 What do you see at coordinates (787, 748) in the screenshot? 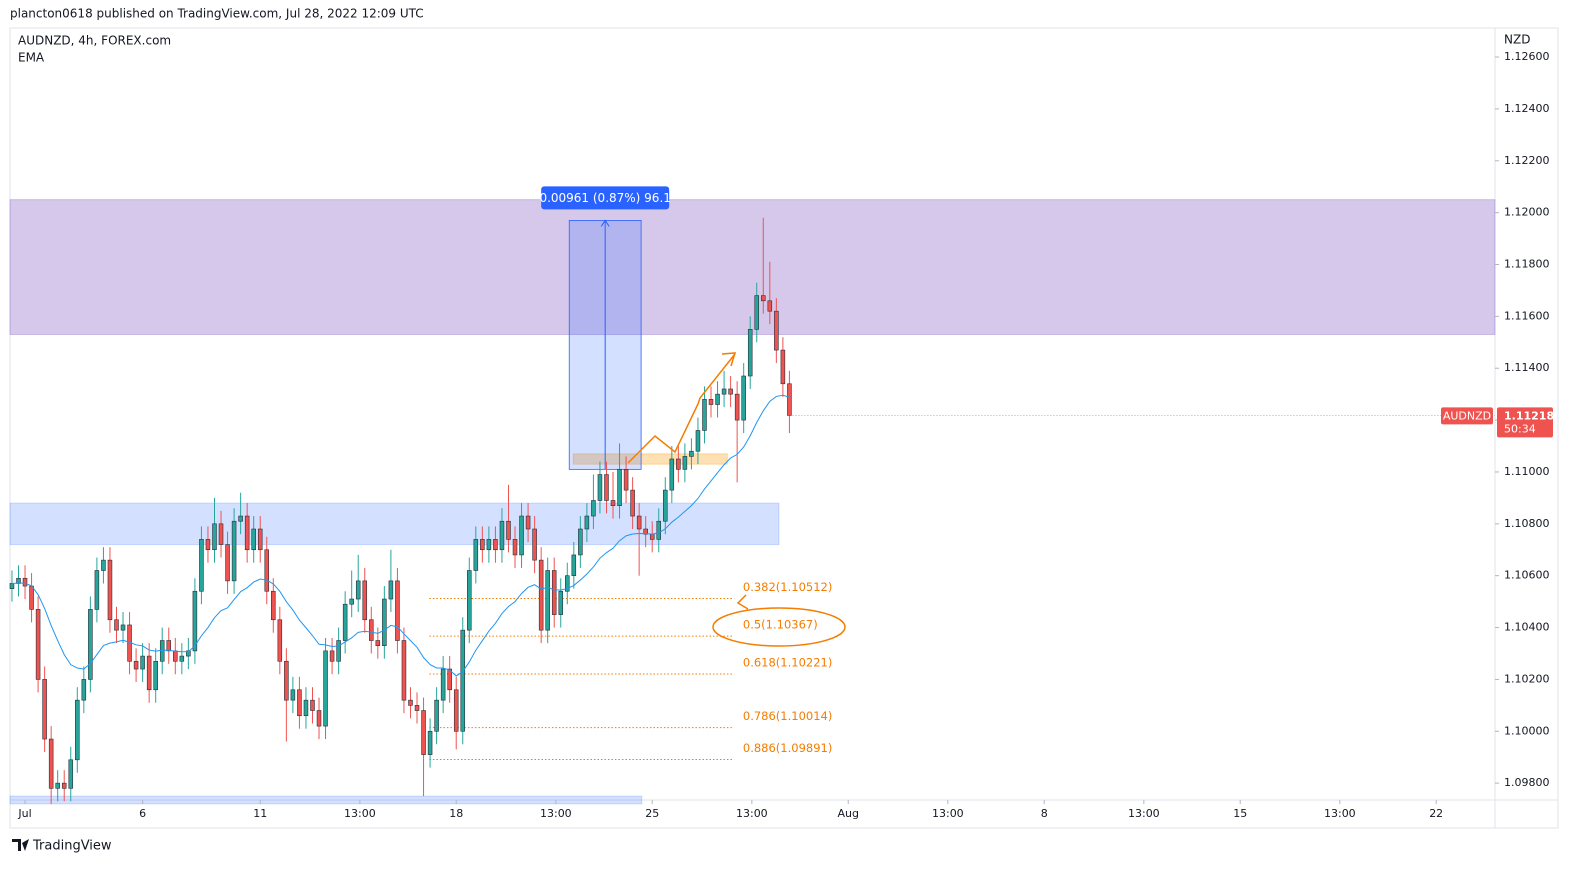
I see `fib-label: 0.886(1.09891)` at bounding box center [787, 748].